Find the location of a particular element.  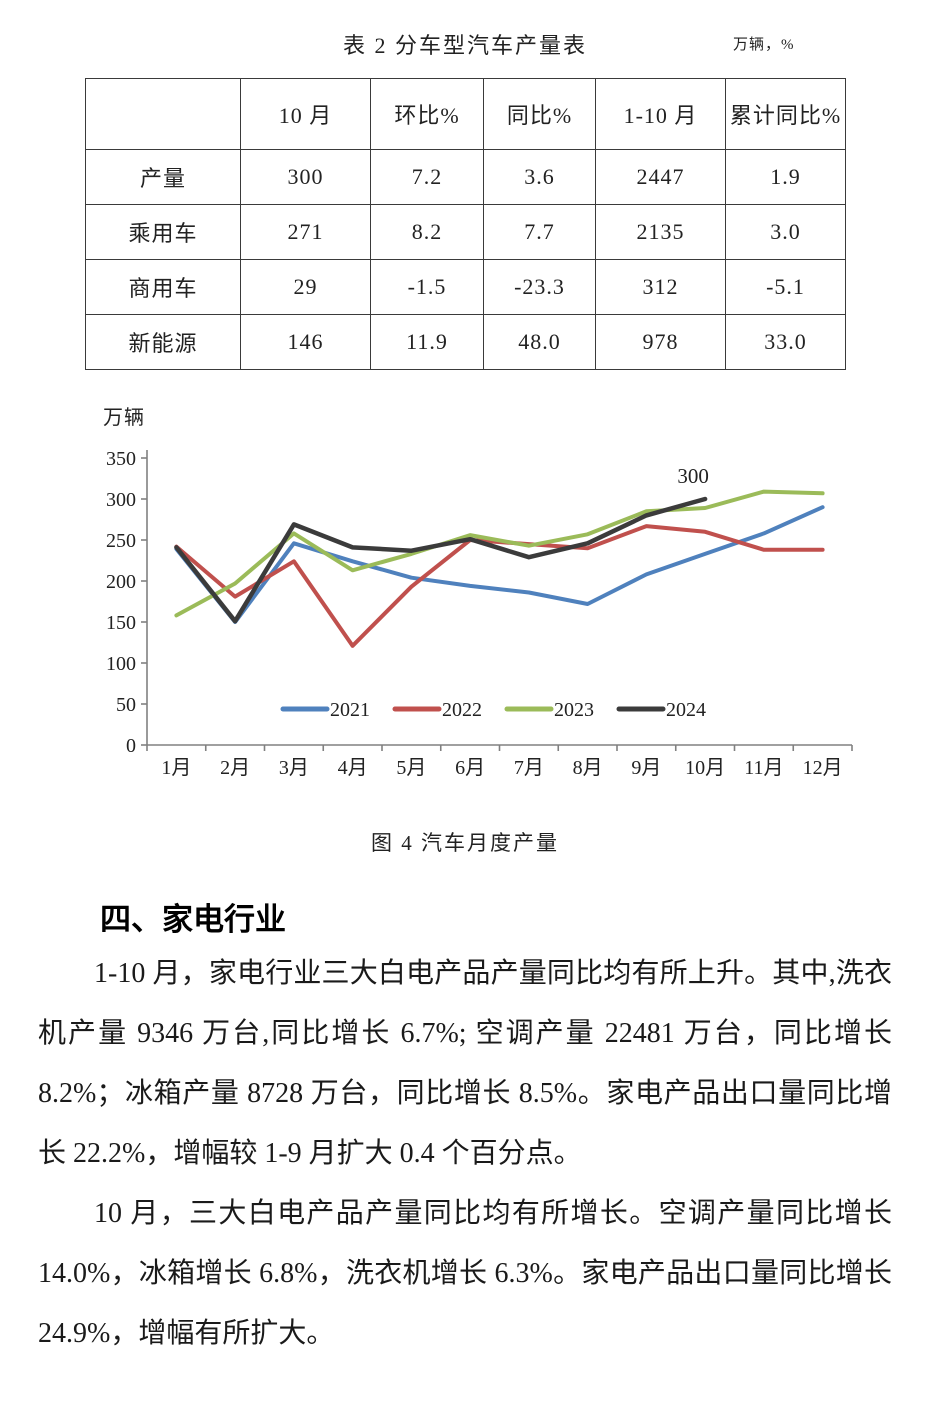

y-tick-label: 250 is located at coordinates (121, 541).